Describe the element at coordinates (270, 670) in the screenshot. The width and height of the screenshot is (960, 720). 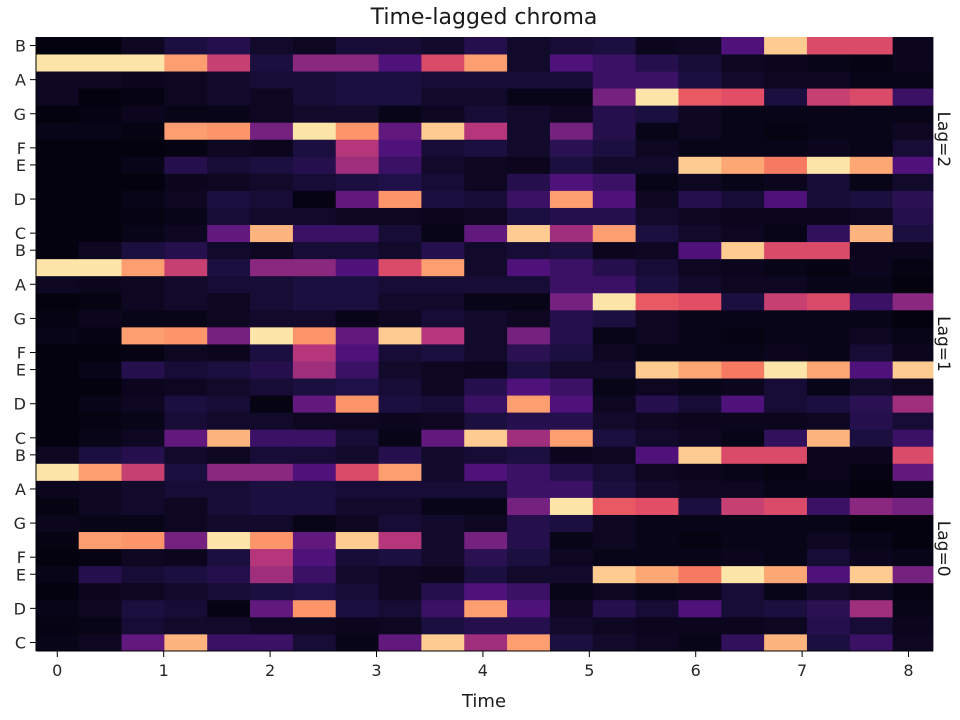
I see `x-tick-label: 2` at that location.